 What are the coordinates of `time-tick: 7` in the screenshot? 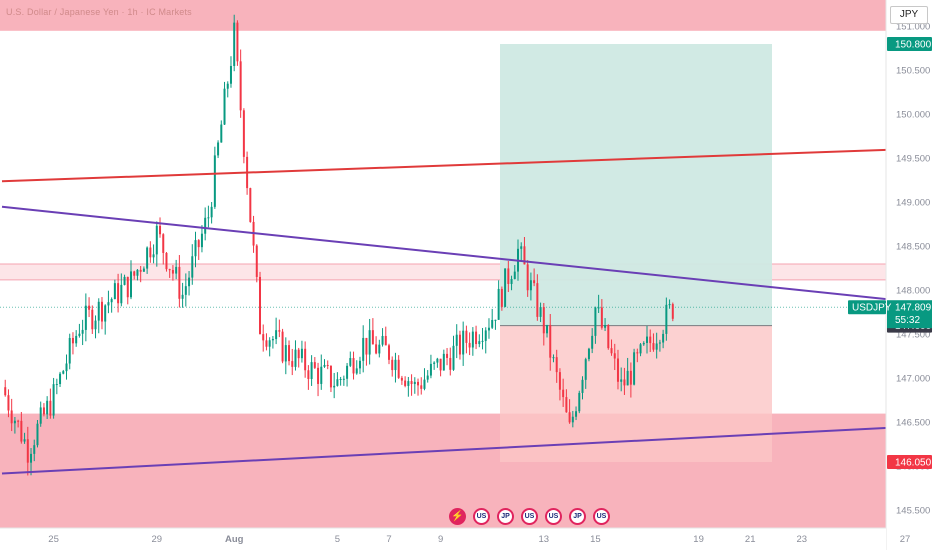 It's located at (388, 539).